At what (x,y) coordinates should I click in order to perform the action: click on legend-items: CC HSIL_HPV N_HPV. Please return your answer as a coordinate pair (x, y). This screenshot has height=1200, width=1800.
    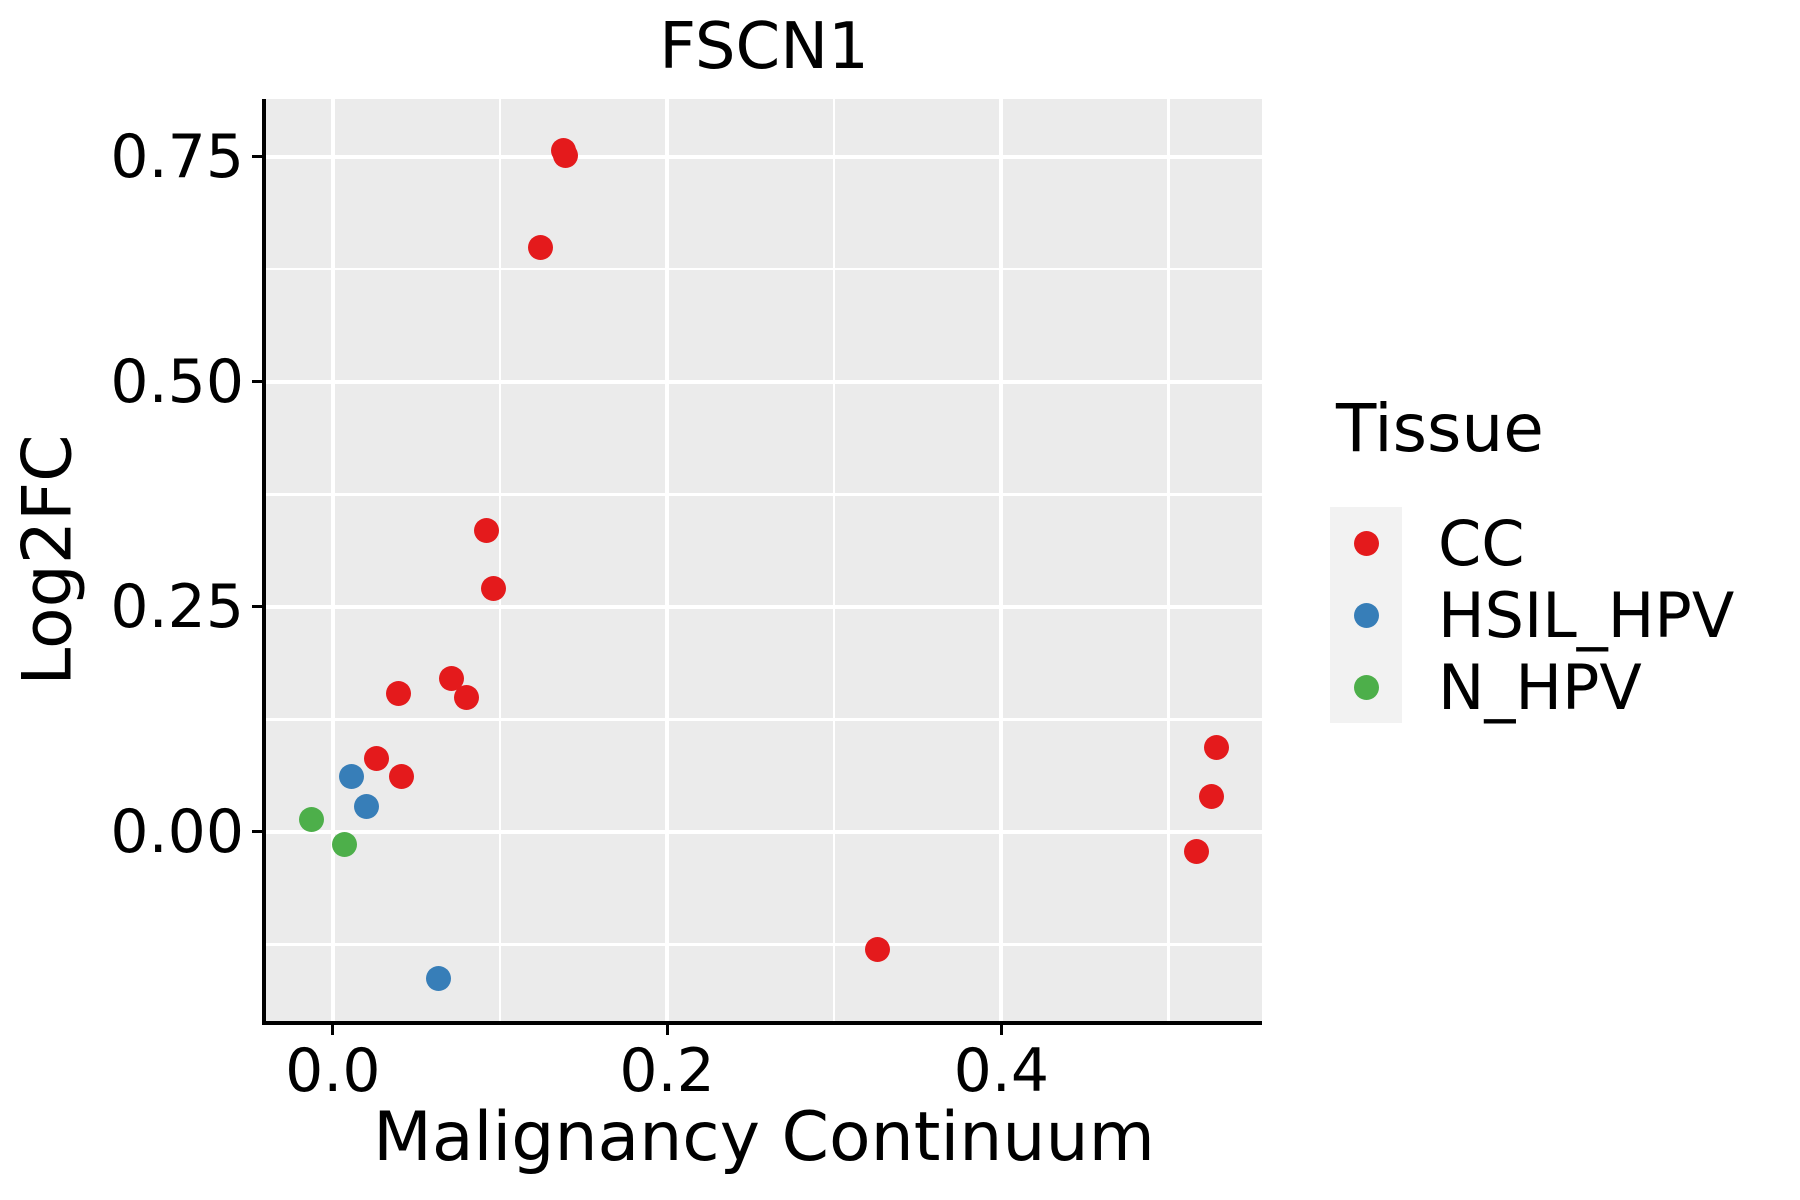
    Looking at the image, I should click on (1532, 615).